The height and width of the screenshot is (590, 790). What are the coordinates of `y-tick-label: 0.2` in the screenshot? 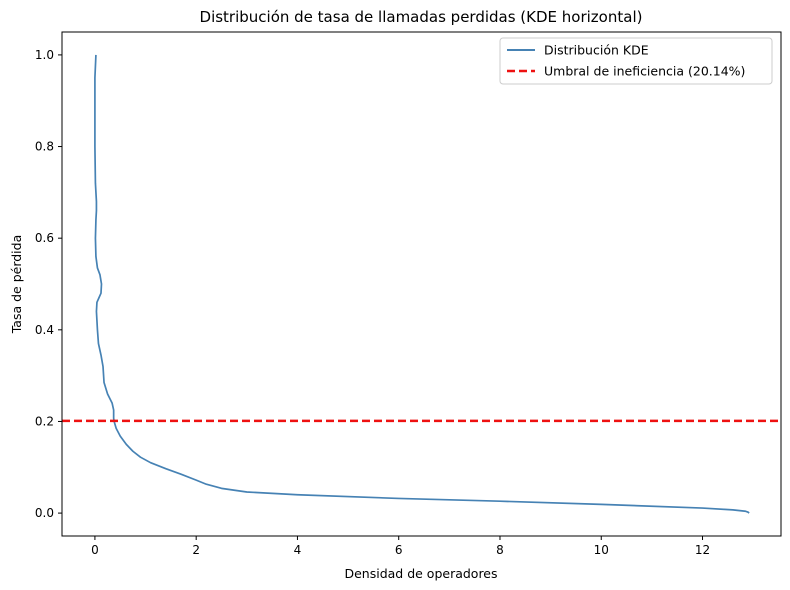 It's located at (44, 421).